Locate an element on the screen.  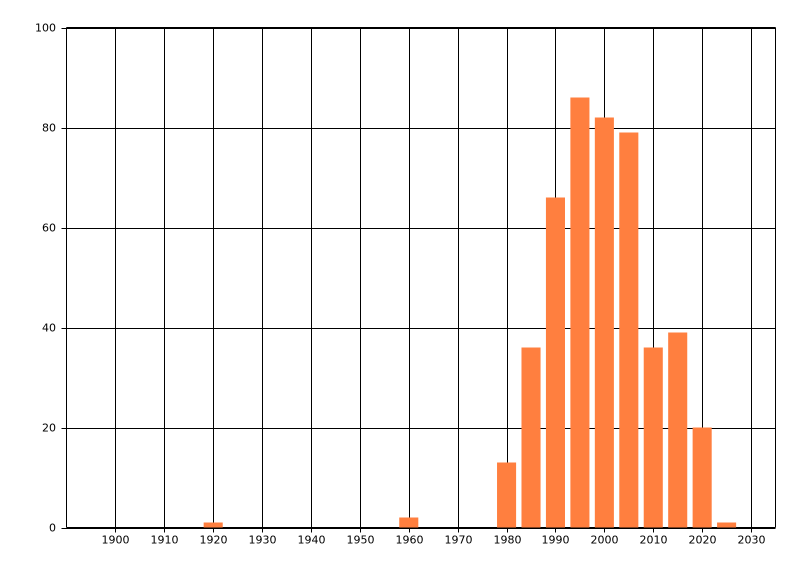
x-tick-label: 1980 is located at coordinates (508, 540).